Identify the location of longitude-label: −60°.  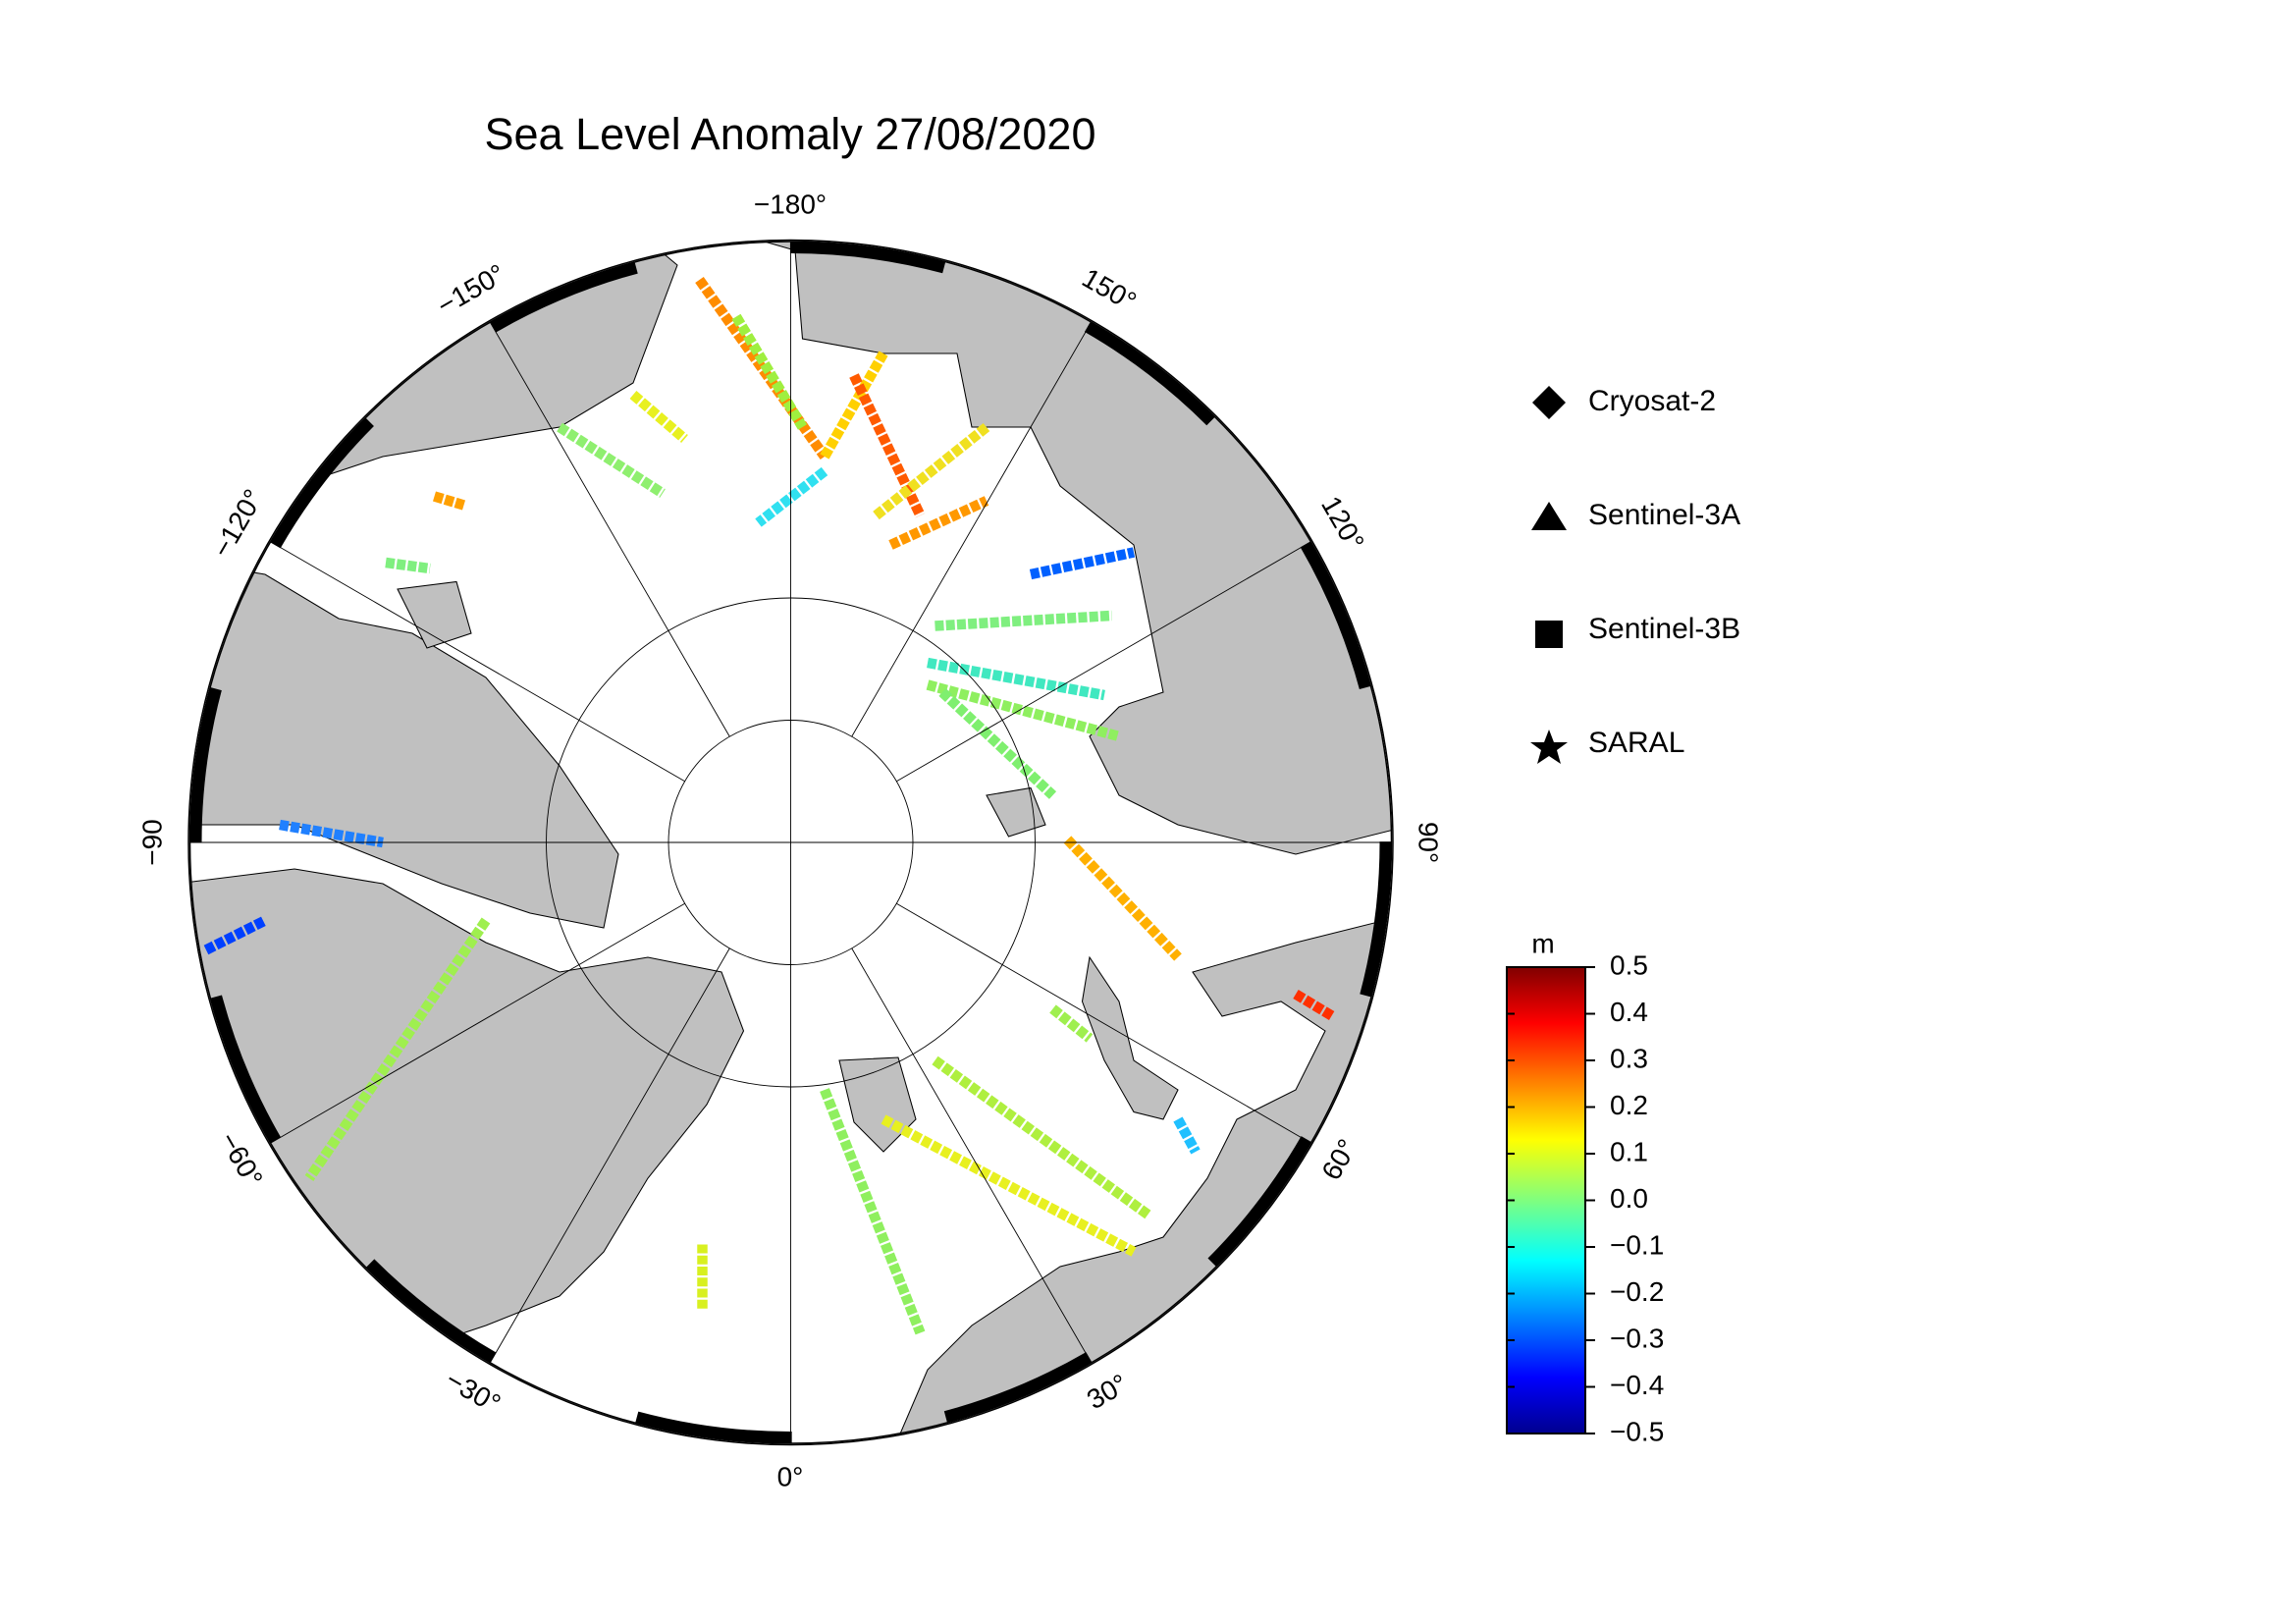
(242, 1159).